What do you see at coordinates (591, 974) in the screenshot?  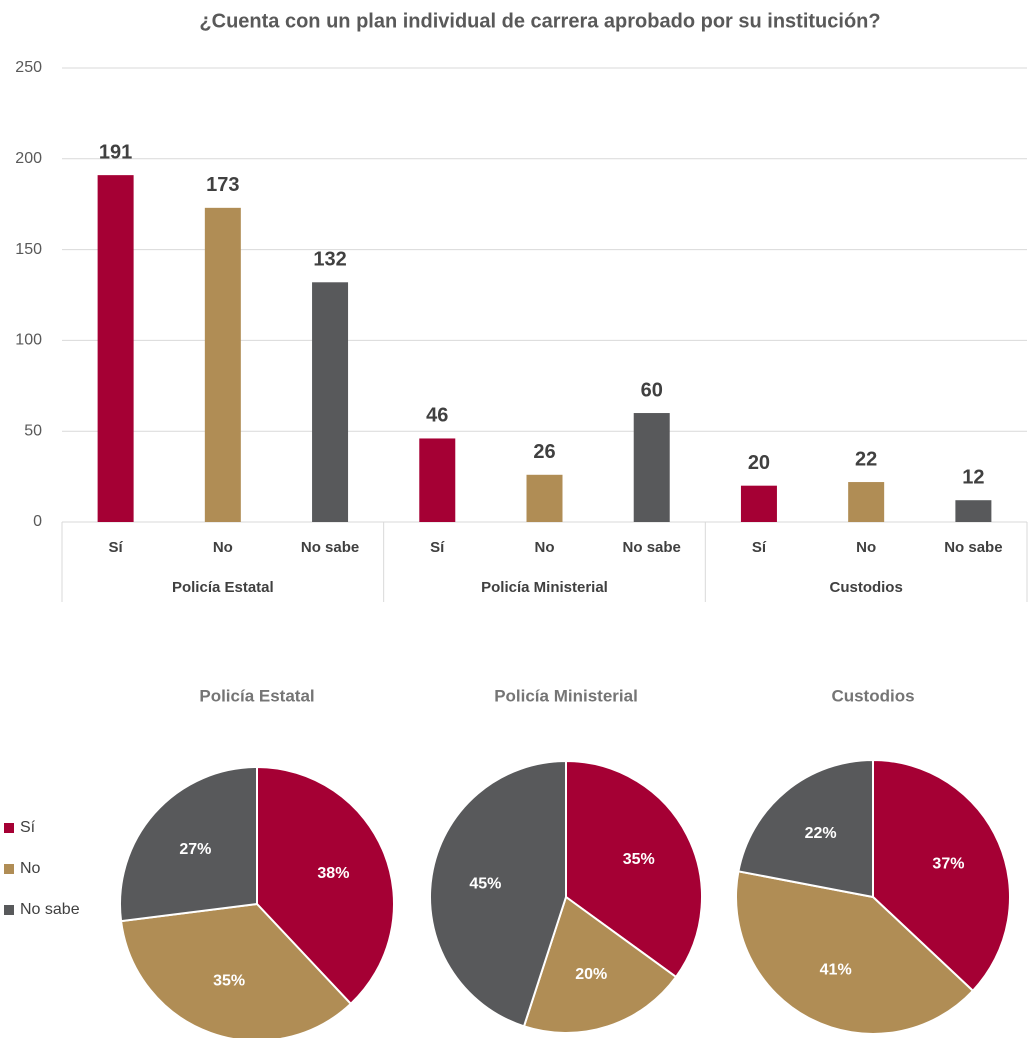 I see `data-label: 20%` at bounding box center [591, 974].